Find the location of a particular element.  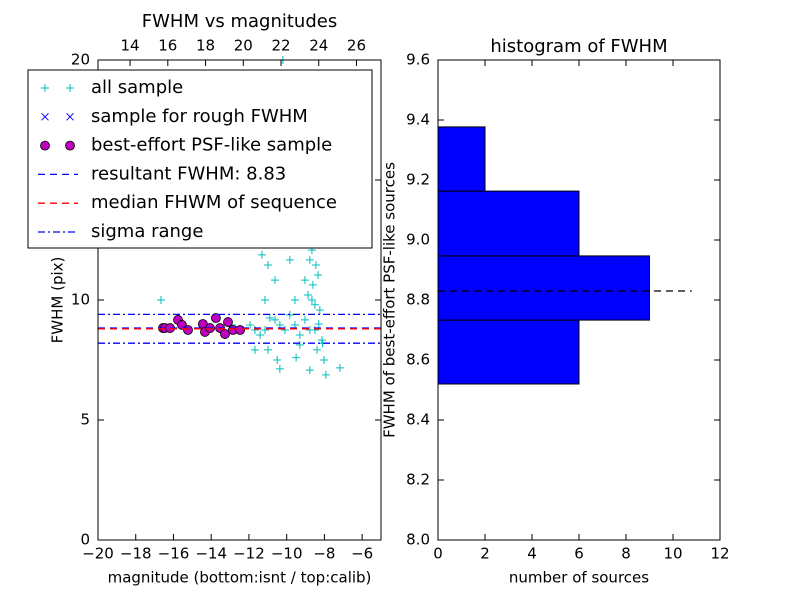

legend-label: resultant FWHM: 8.83 is located at coordinates (188, 173).